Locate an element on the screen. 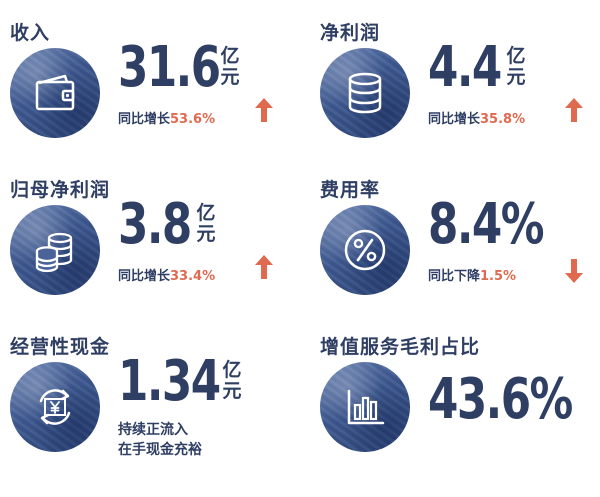 The image size is (600, 497). growth-text: 同比增长33.4% is located at coordinates (166, 274).